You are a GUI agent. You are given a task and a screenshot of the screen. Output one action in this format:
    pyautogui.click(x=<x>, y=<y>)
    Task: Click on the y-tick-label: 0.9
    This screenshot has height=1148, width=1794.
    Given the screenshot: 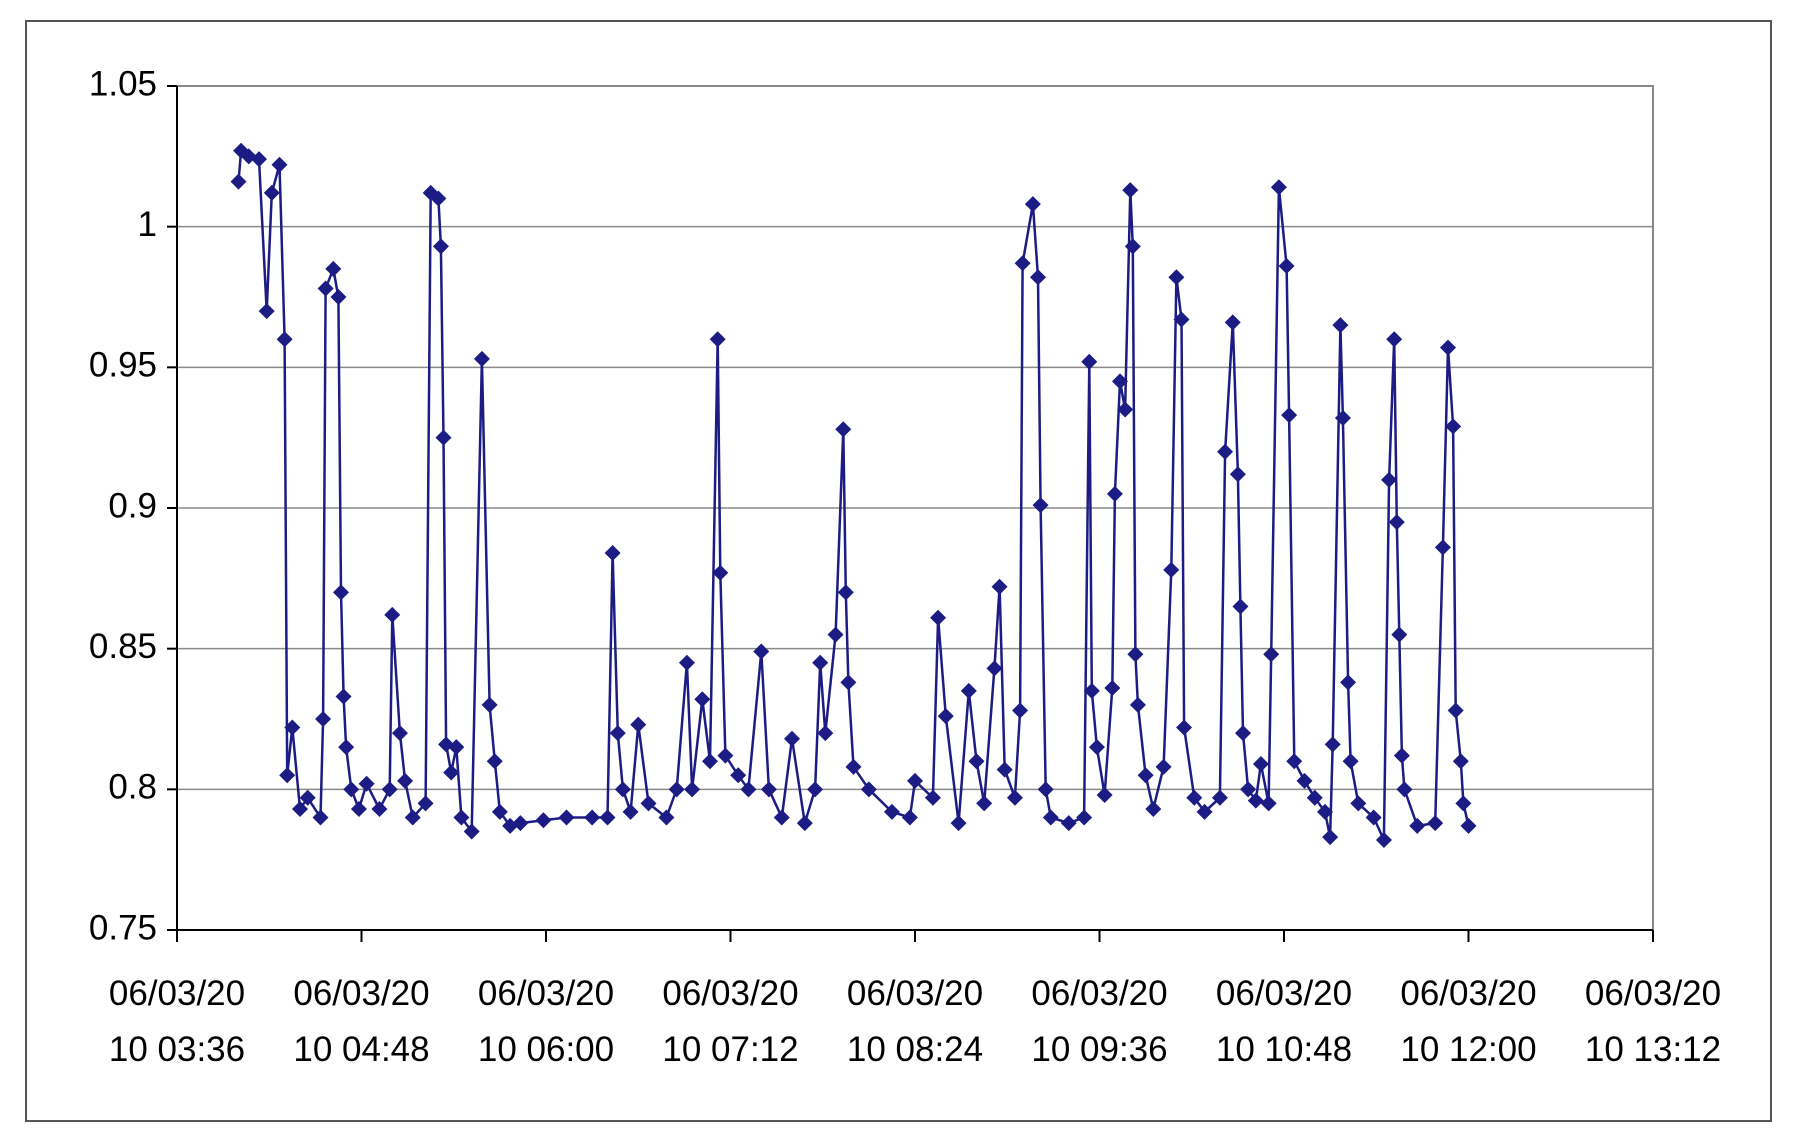 What is the action you would take?
    pyautogui.click(x=132, y=505)
    